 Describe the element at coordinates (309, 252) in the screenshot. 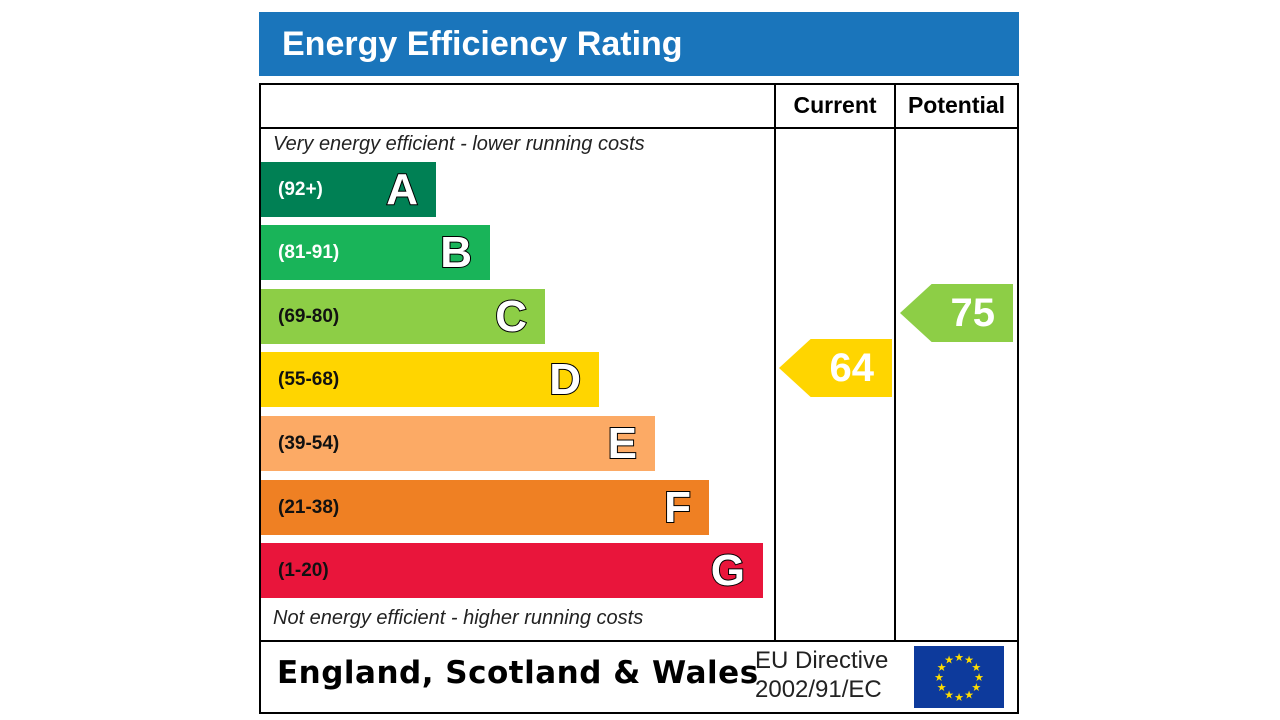

I see `band-range: (81-91)` at that location.